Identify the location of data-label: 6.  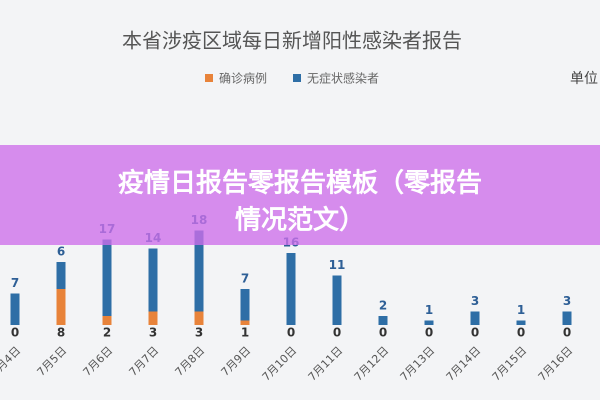
(61, 252).